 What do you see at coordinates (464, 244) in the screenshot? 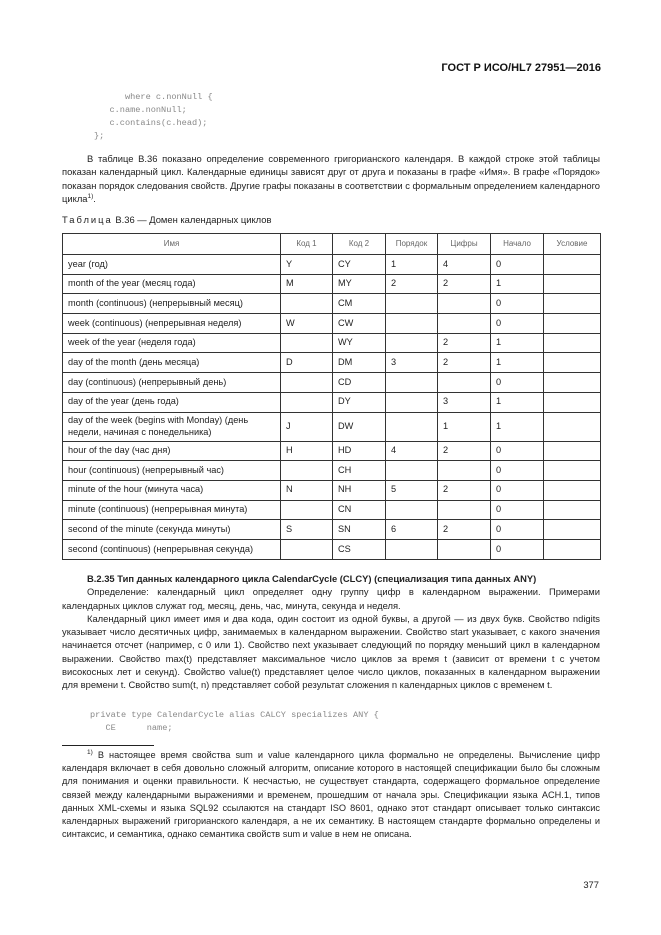
I see `column-header: Цифры` at bounding box center [464, 244].